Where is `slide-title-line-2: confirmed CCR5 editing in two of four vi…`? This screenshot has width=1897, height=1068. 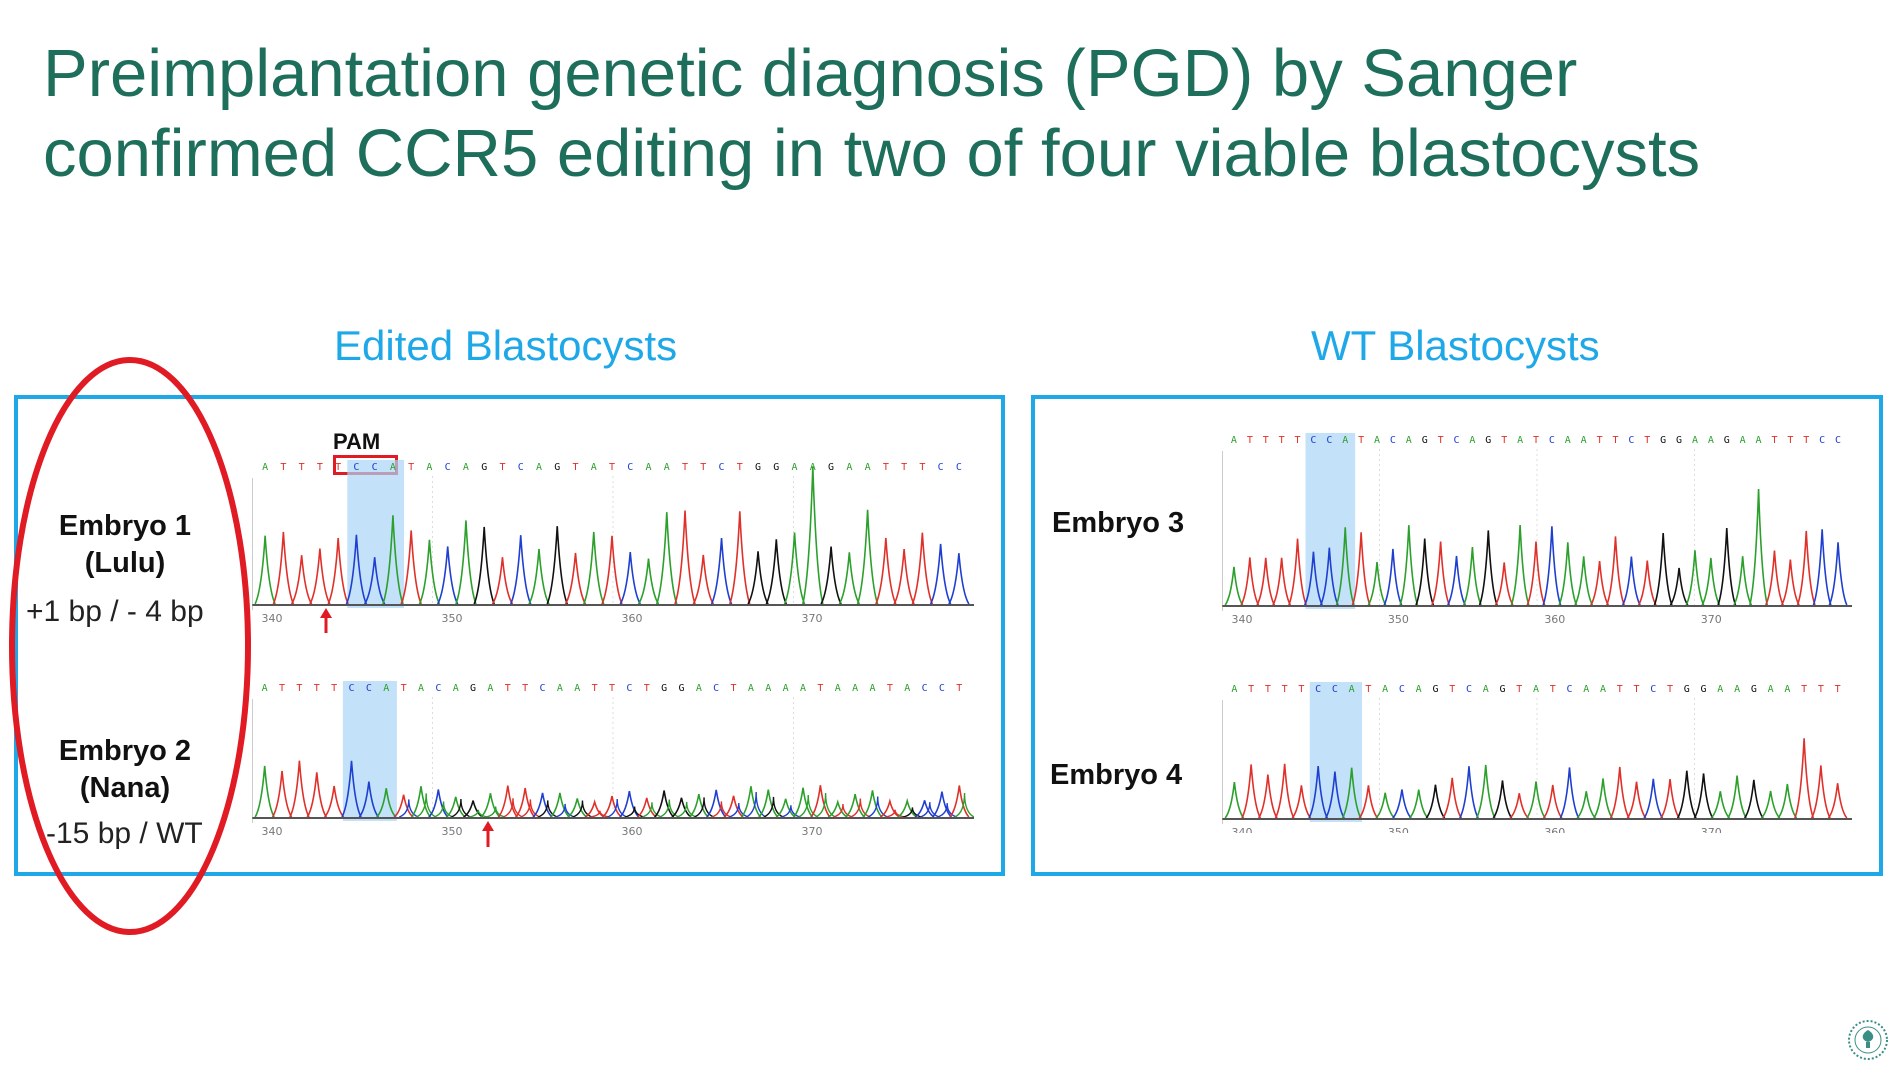 slide-title-line-2: confirmed CCR5 editing in two of four vi… is located at coordinates (872, 153).